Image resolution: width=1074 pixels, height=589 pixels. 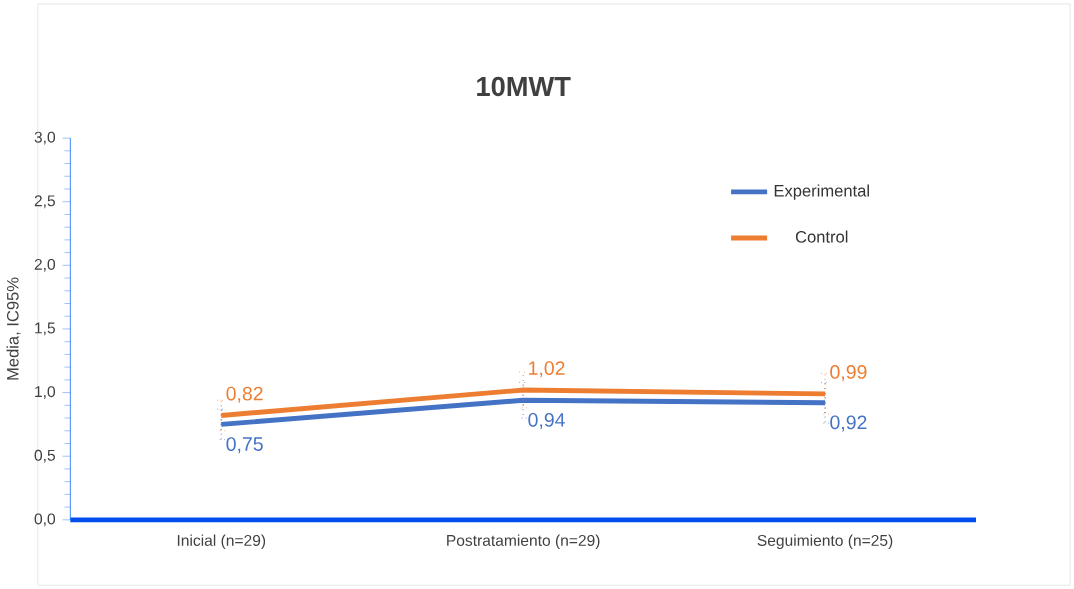 I want to click on x-tick-label: Inicial (n=29), so click(x=221, y=541).